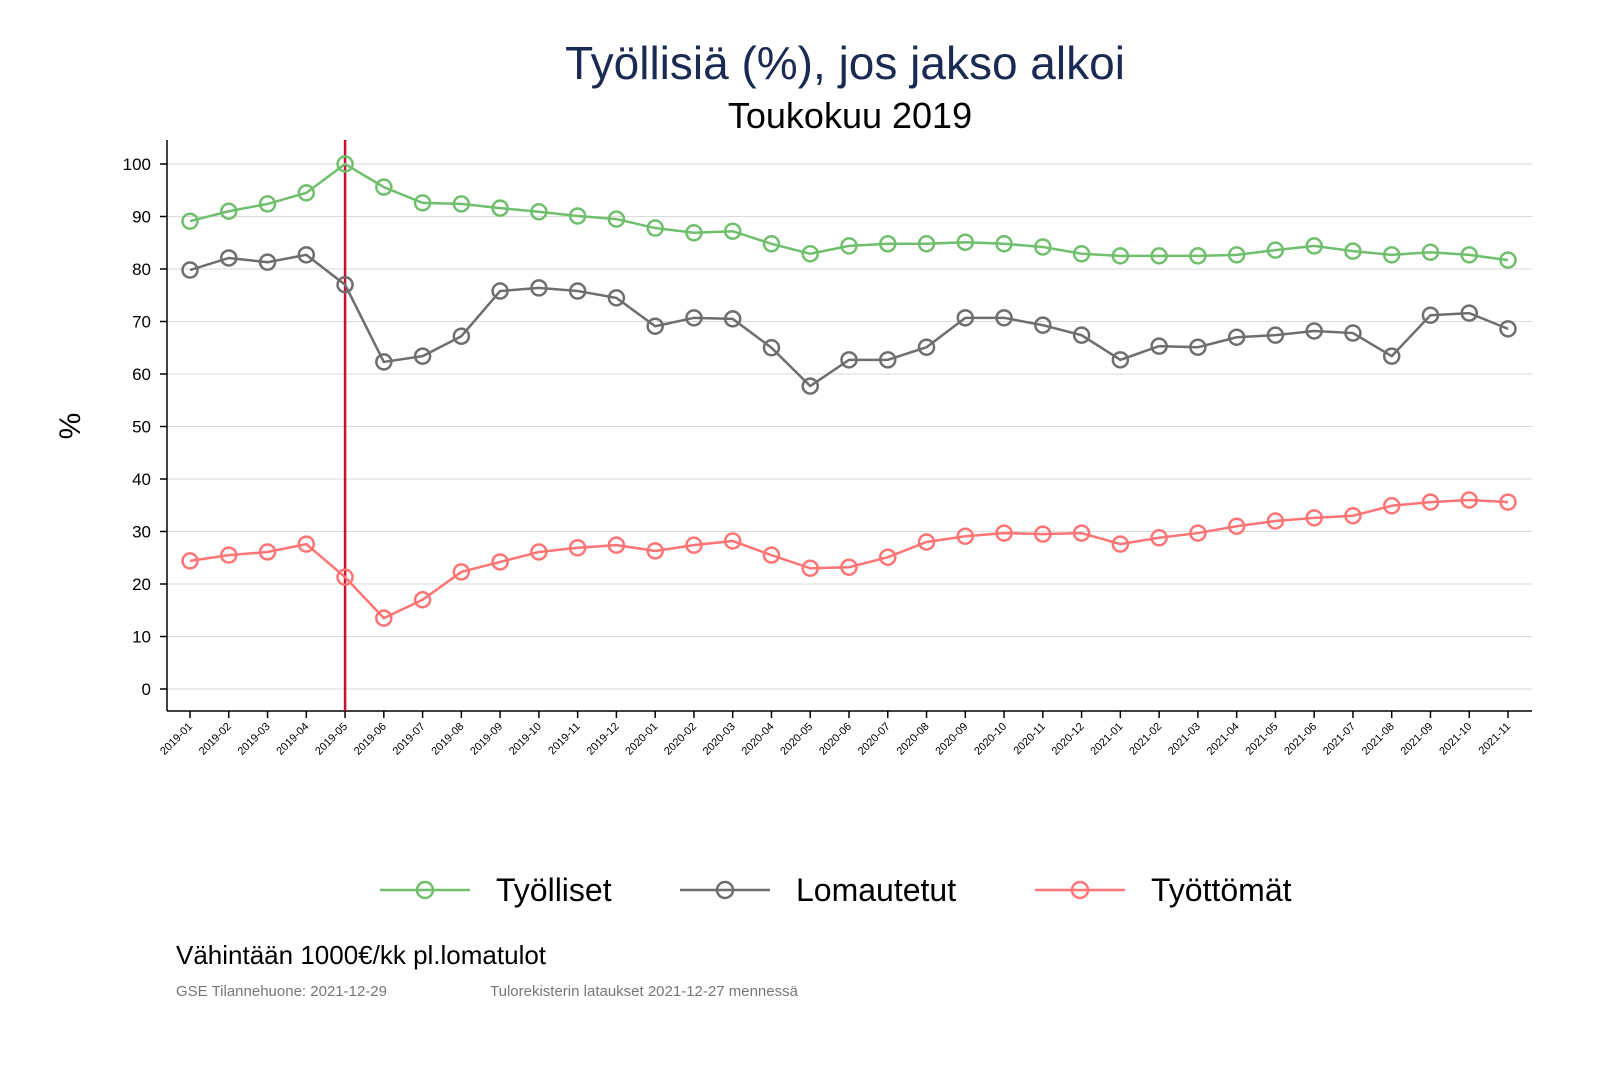  What do you see at coordinates (370, 739) in the screenshot?
I see `x-tick-label: 2019-06` at bounding box center [370, 739].